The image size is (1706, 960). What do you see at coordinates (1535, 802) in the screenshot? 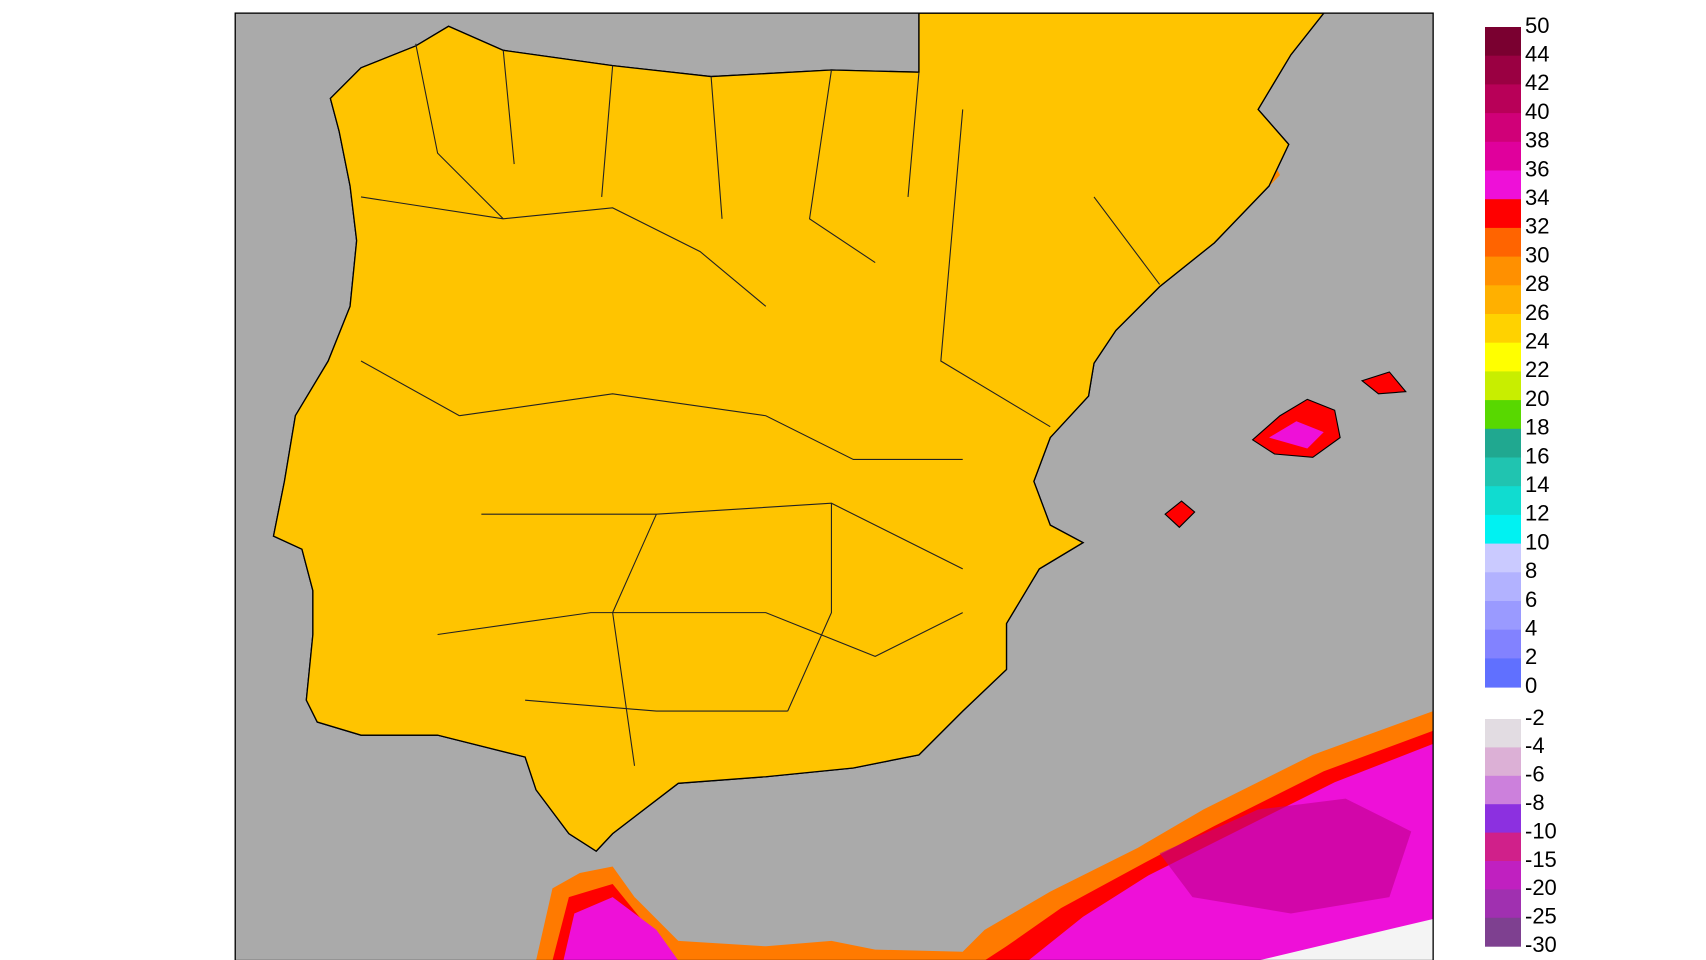
I see `legend-label: -8` at bounding box center [1535, 802].